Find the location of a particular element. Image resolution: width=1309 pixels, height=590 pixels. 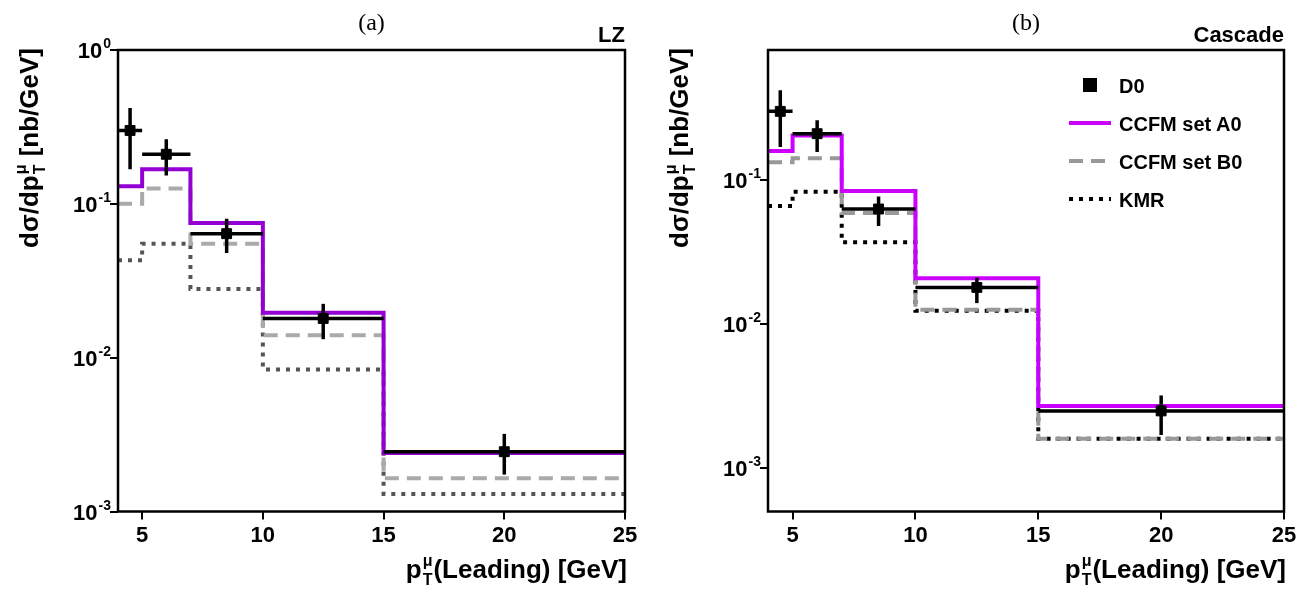

legend-label: KMR is located at coordinates (1142, 200).